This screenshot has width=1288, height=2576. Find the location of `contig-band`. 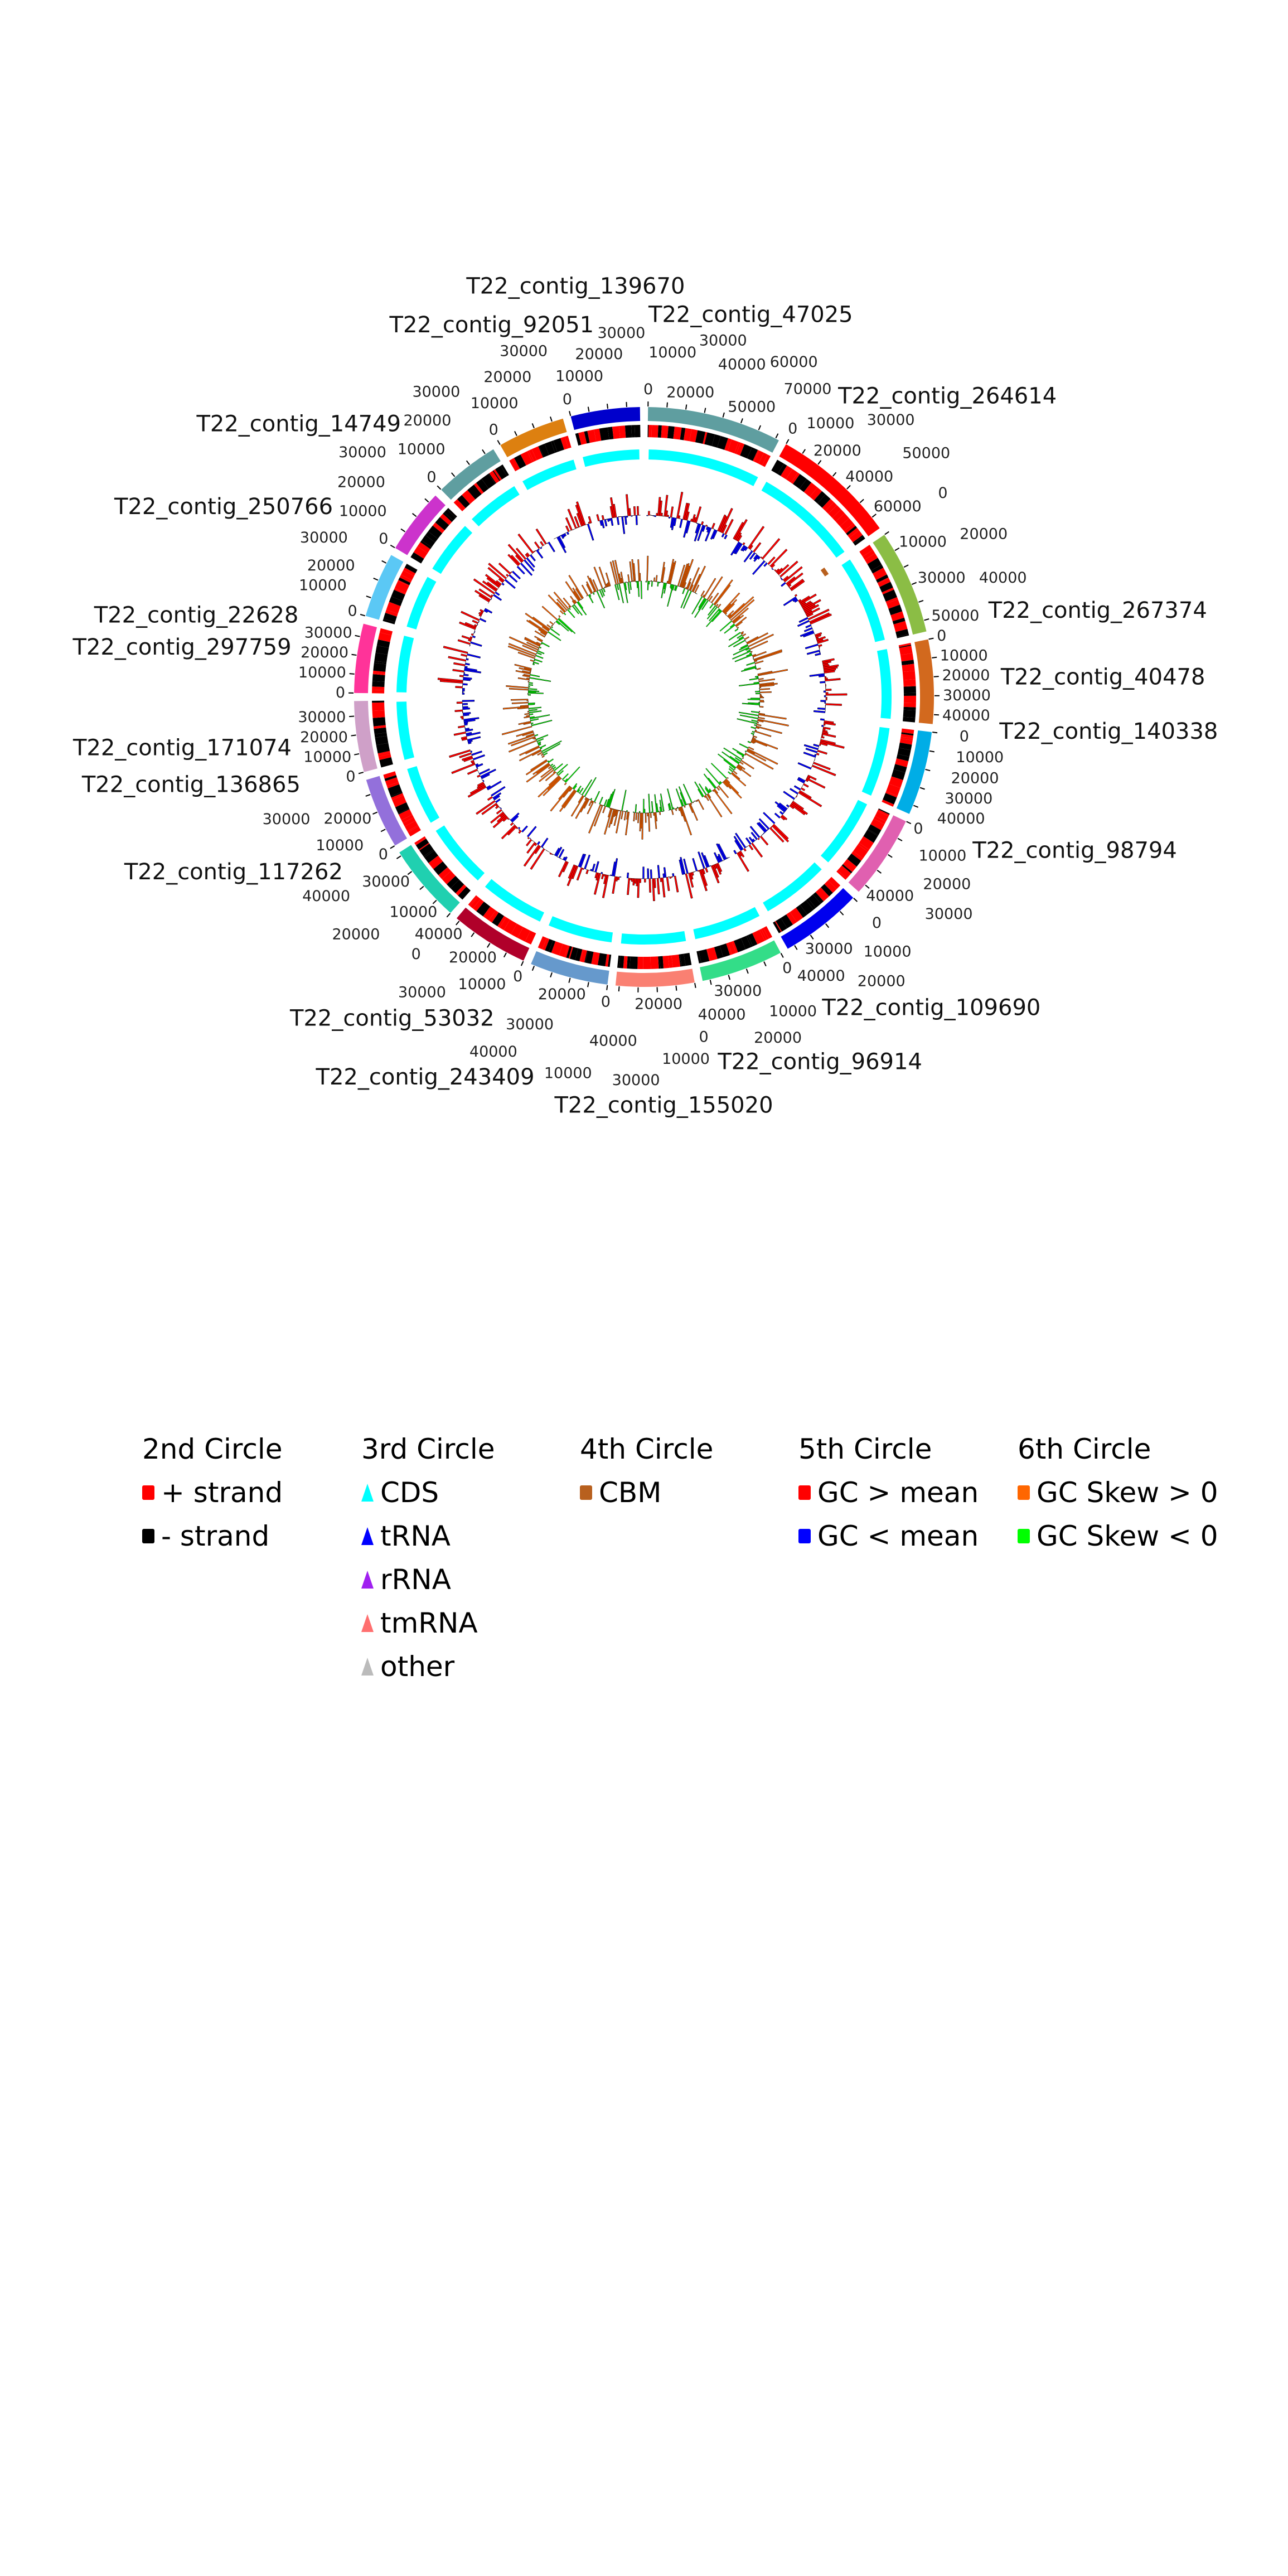

contig-band is located at coordinates (914, 772).